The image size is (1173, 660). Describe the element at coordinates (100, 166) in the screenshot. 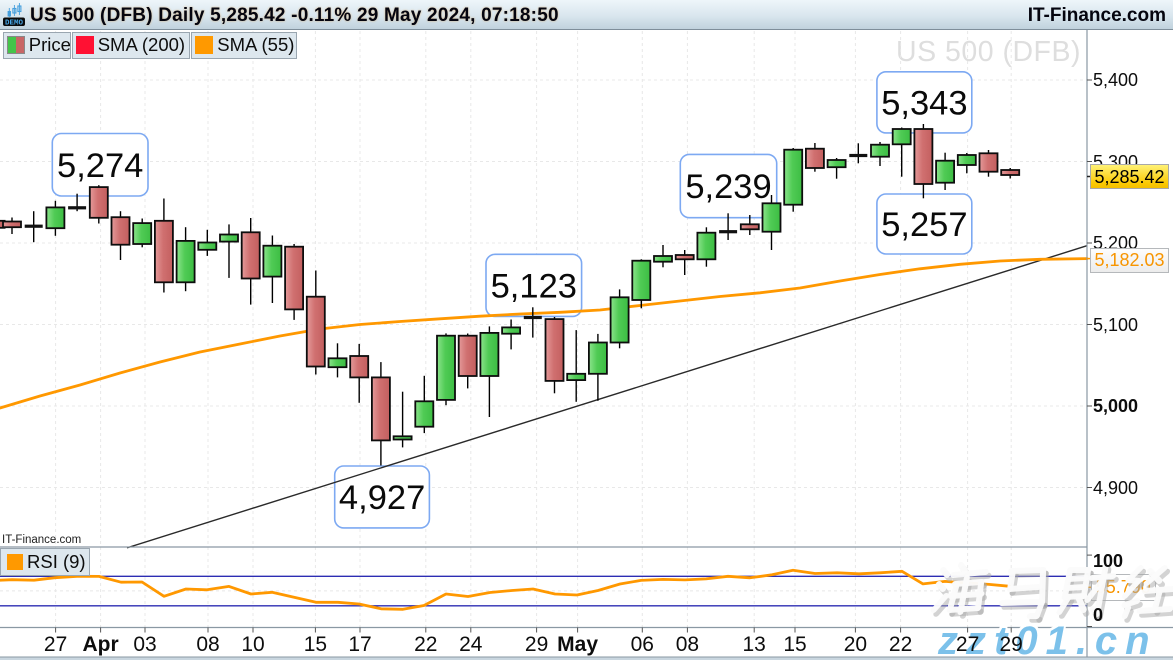

I see `svg-text: 5,274` at that location.